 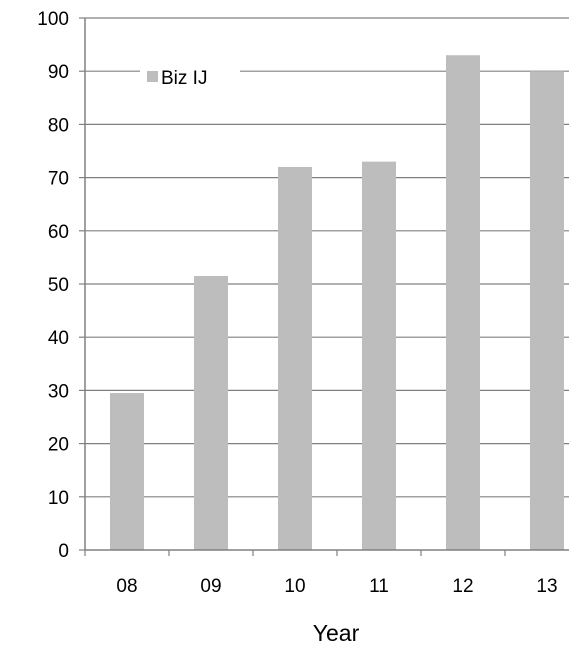 I want to click on y-tick-label: 70, so click(x=58, y=179).